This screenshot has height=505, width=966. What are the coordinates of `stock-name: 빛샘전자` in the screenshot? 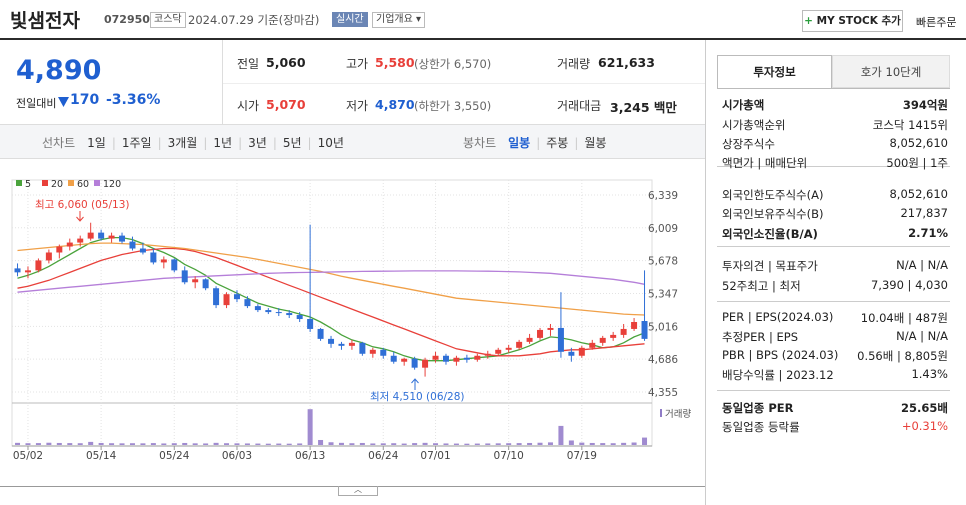 It's located at (45, 21).